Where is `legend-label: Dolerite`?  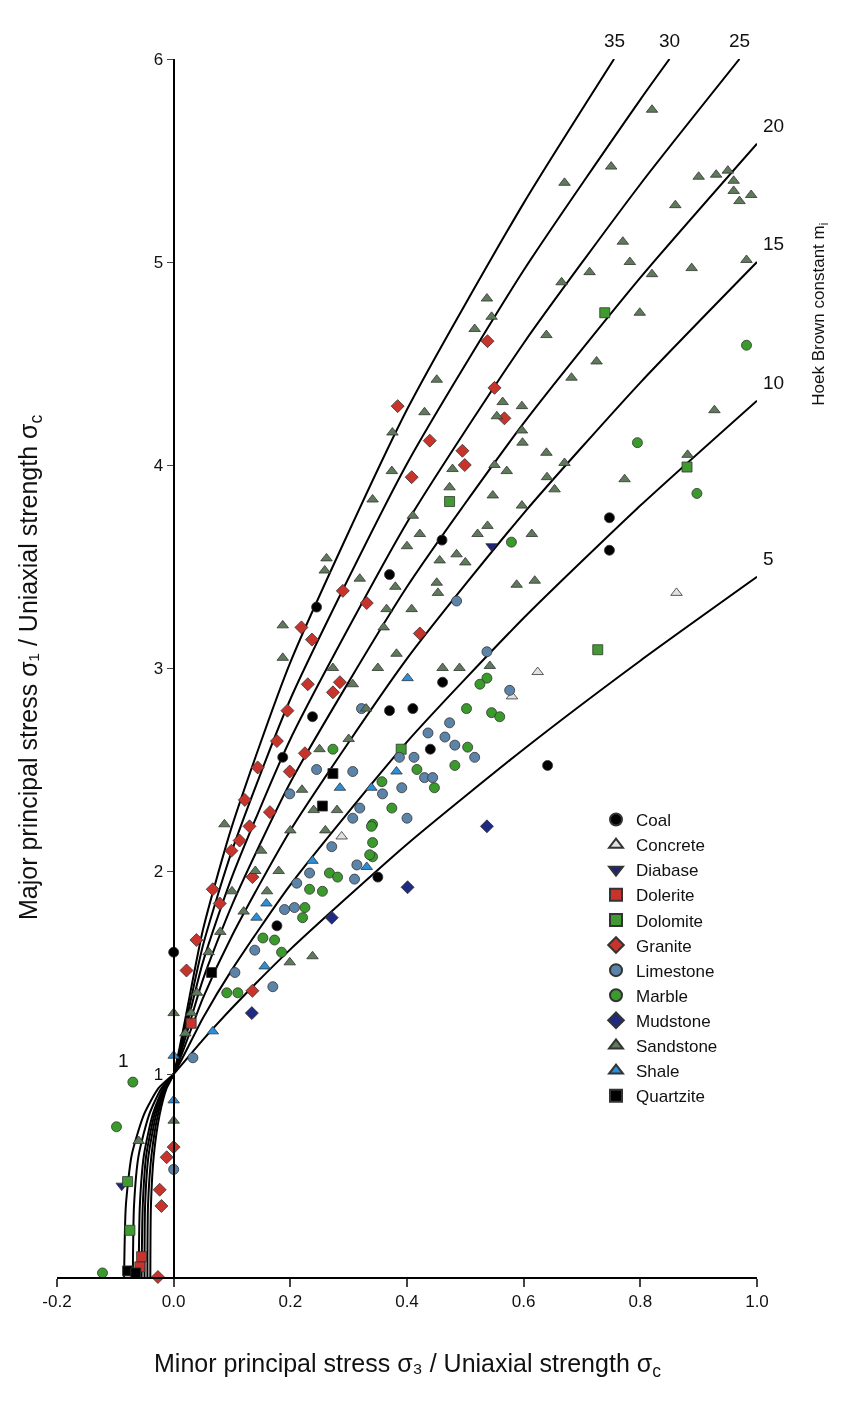
legend-label: Dolerite is located at coordinates (665, 896).